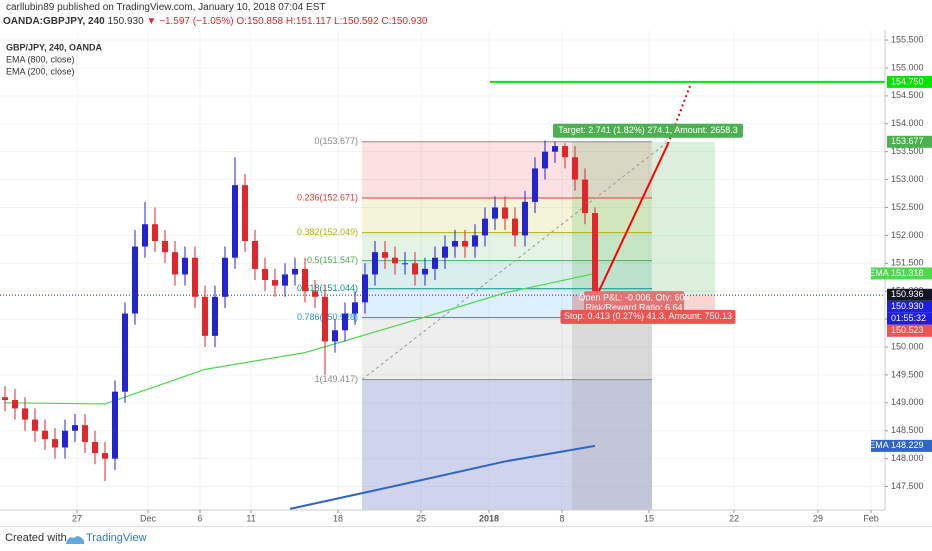 This screenshot has height=551, width=932. Describe the element at coordinates (125, 21) in the screenshot. I see `last-price: 150.930` at that location.